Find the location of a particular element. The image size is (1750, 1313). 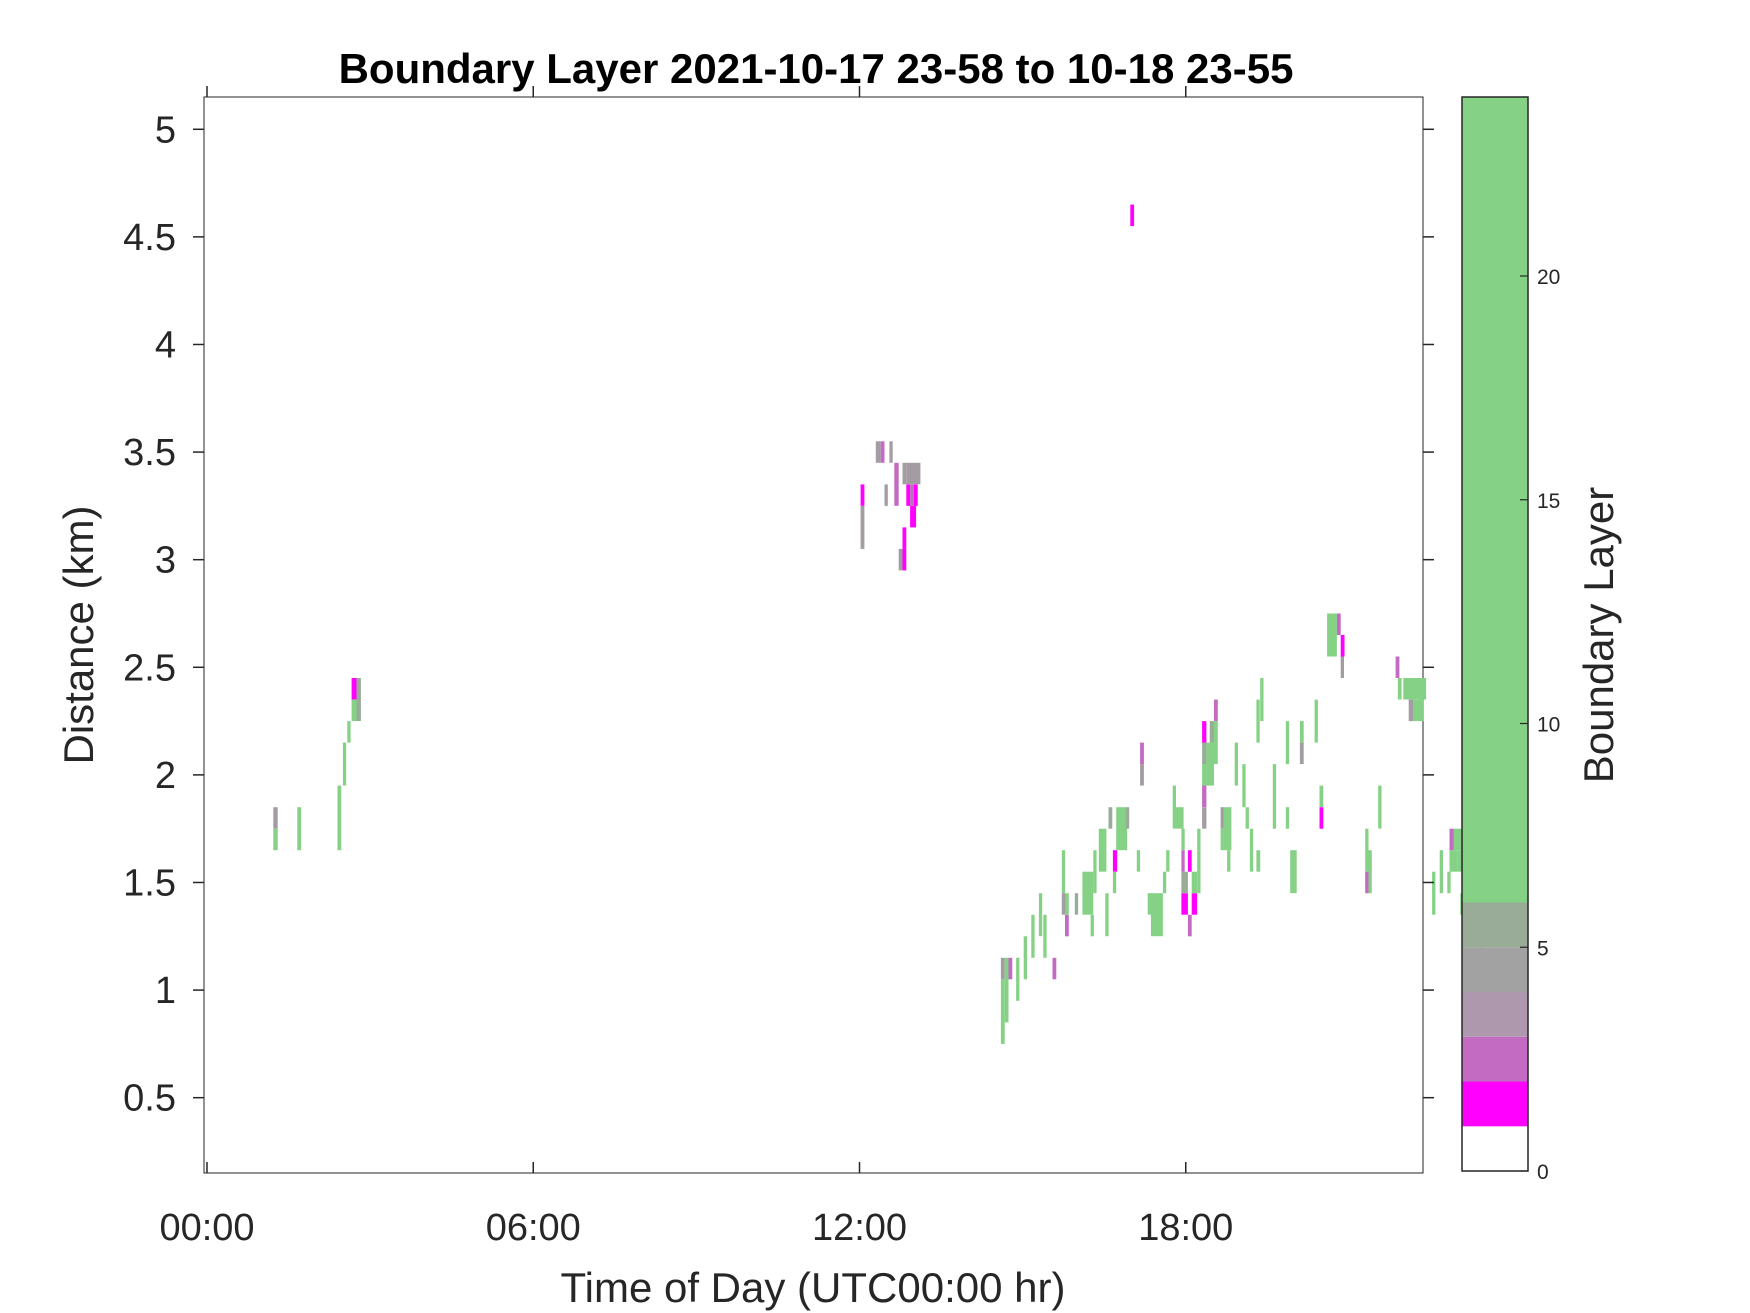

colorbar-tick-label: 20 is located at coordinates (1548, 277).